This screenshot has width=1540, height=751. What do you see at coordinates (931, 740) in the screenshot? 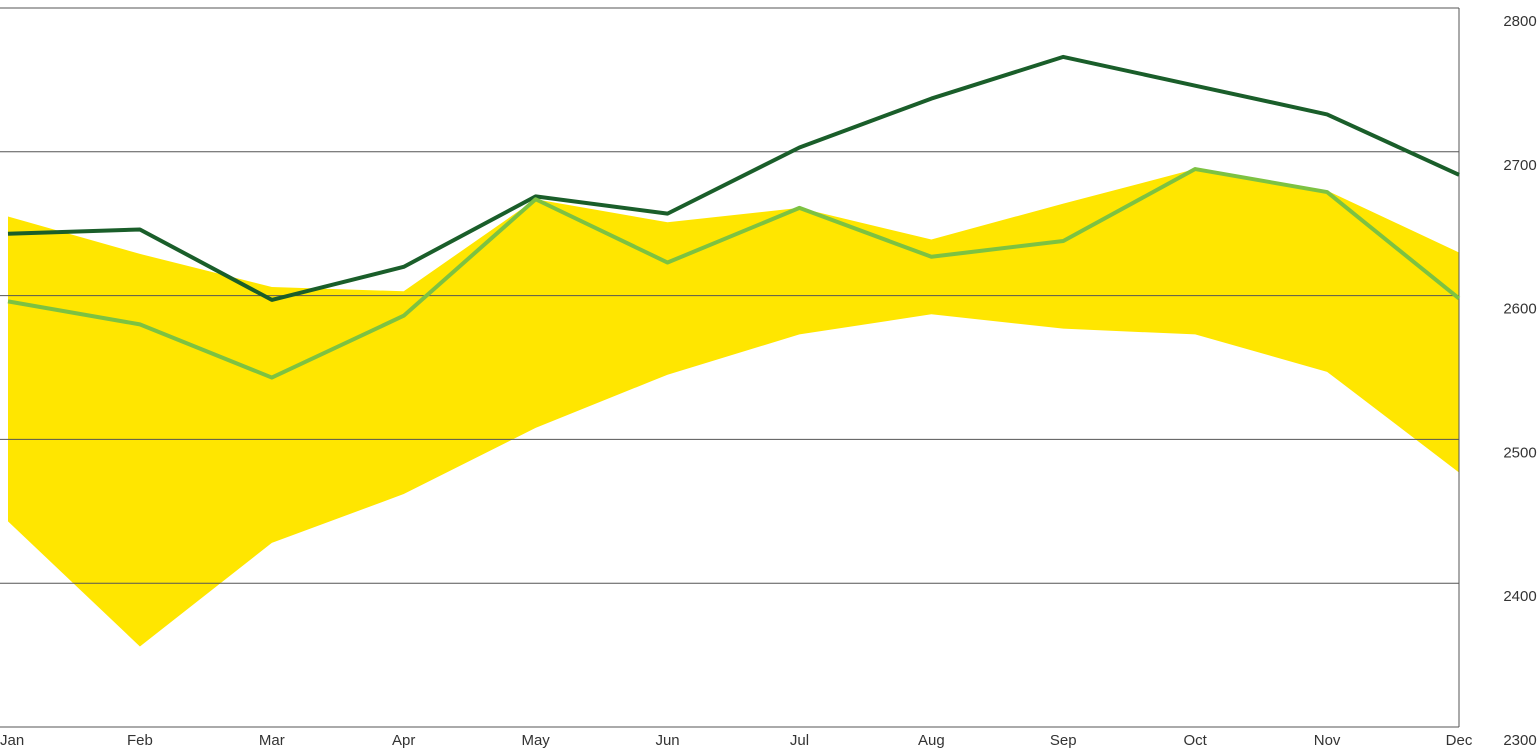
I see `x-tick-label: Aug` at bounding box center [931, 740].